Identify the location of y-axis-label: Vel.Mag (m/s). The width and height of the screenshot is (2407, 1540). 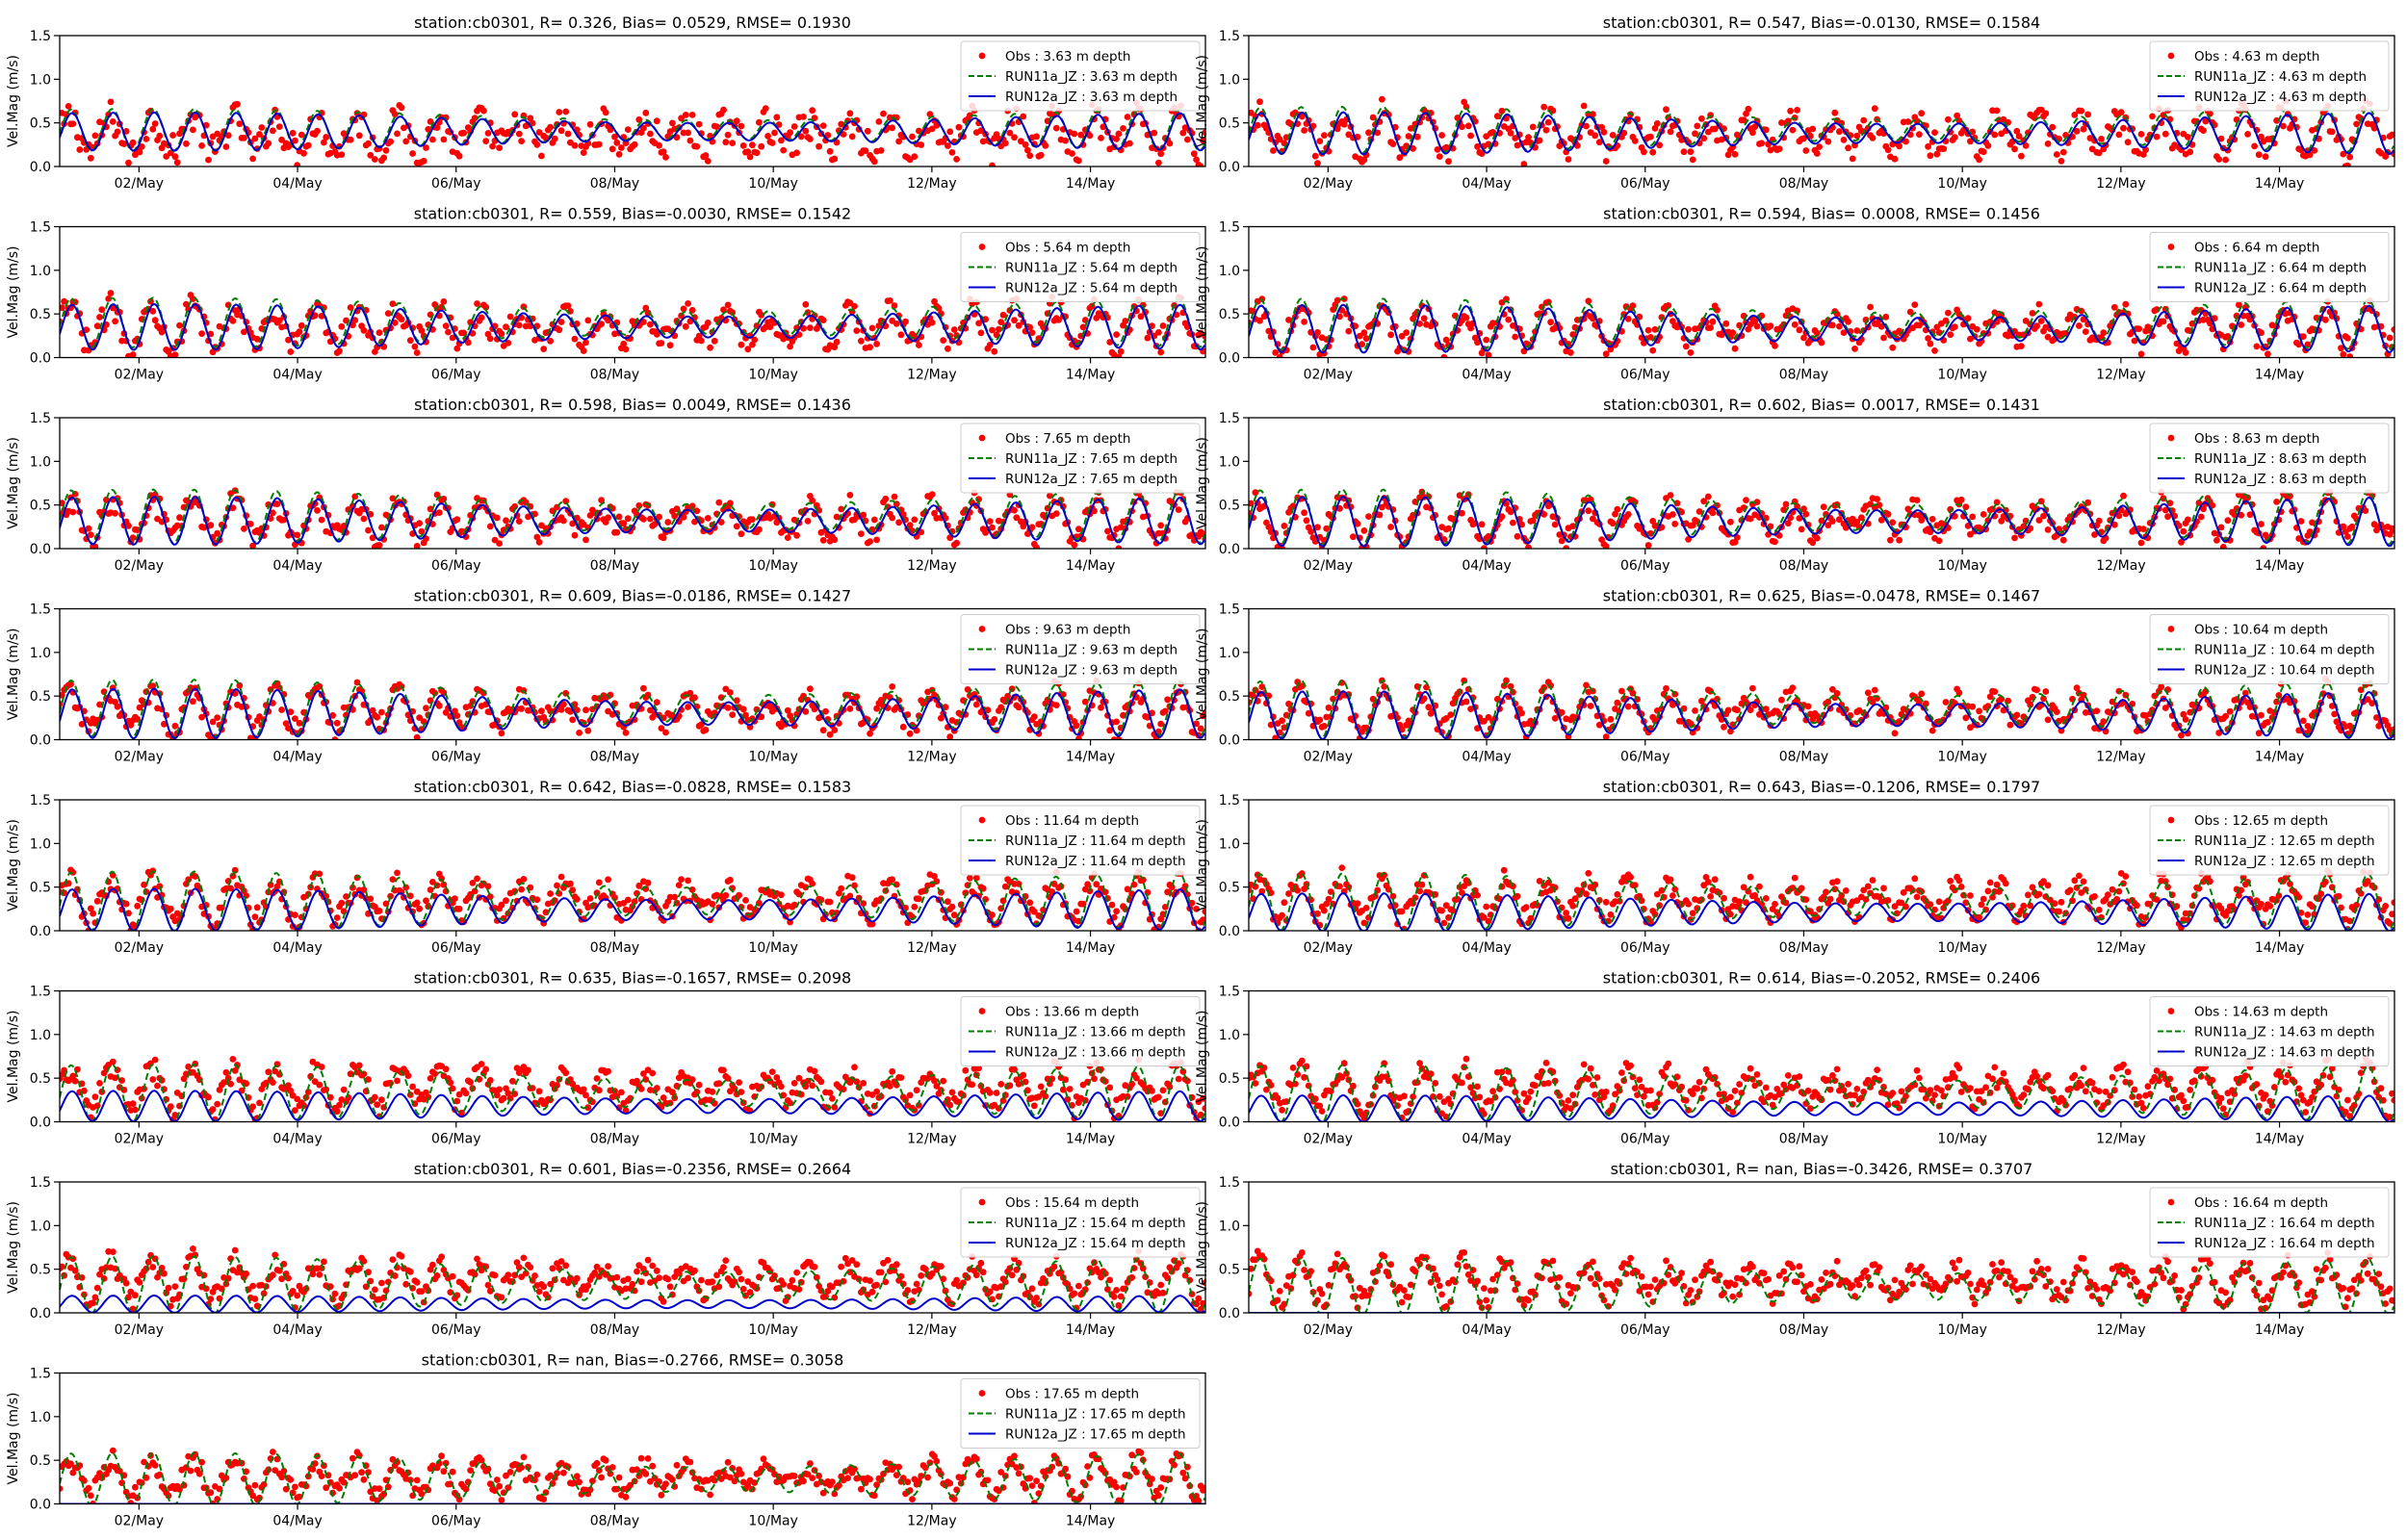
(13, 674).